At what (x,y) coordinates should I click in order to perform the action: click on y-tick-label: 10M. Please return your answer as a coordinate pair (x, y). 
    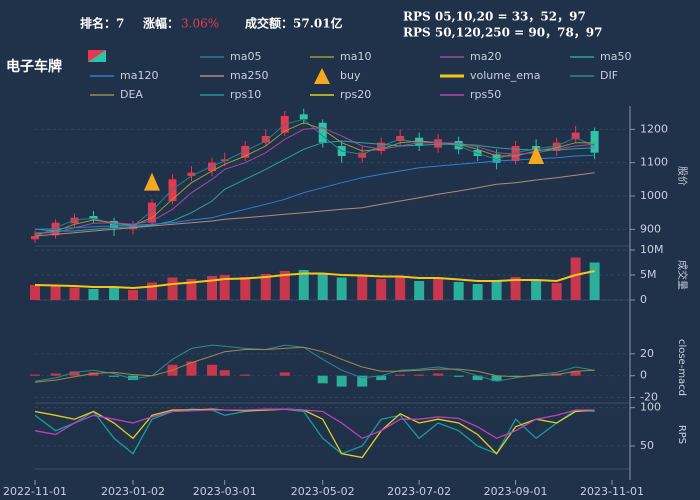
    Looking at the image, I should click on (652, 249).